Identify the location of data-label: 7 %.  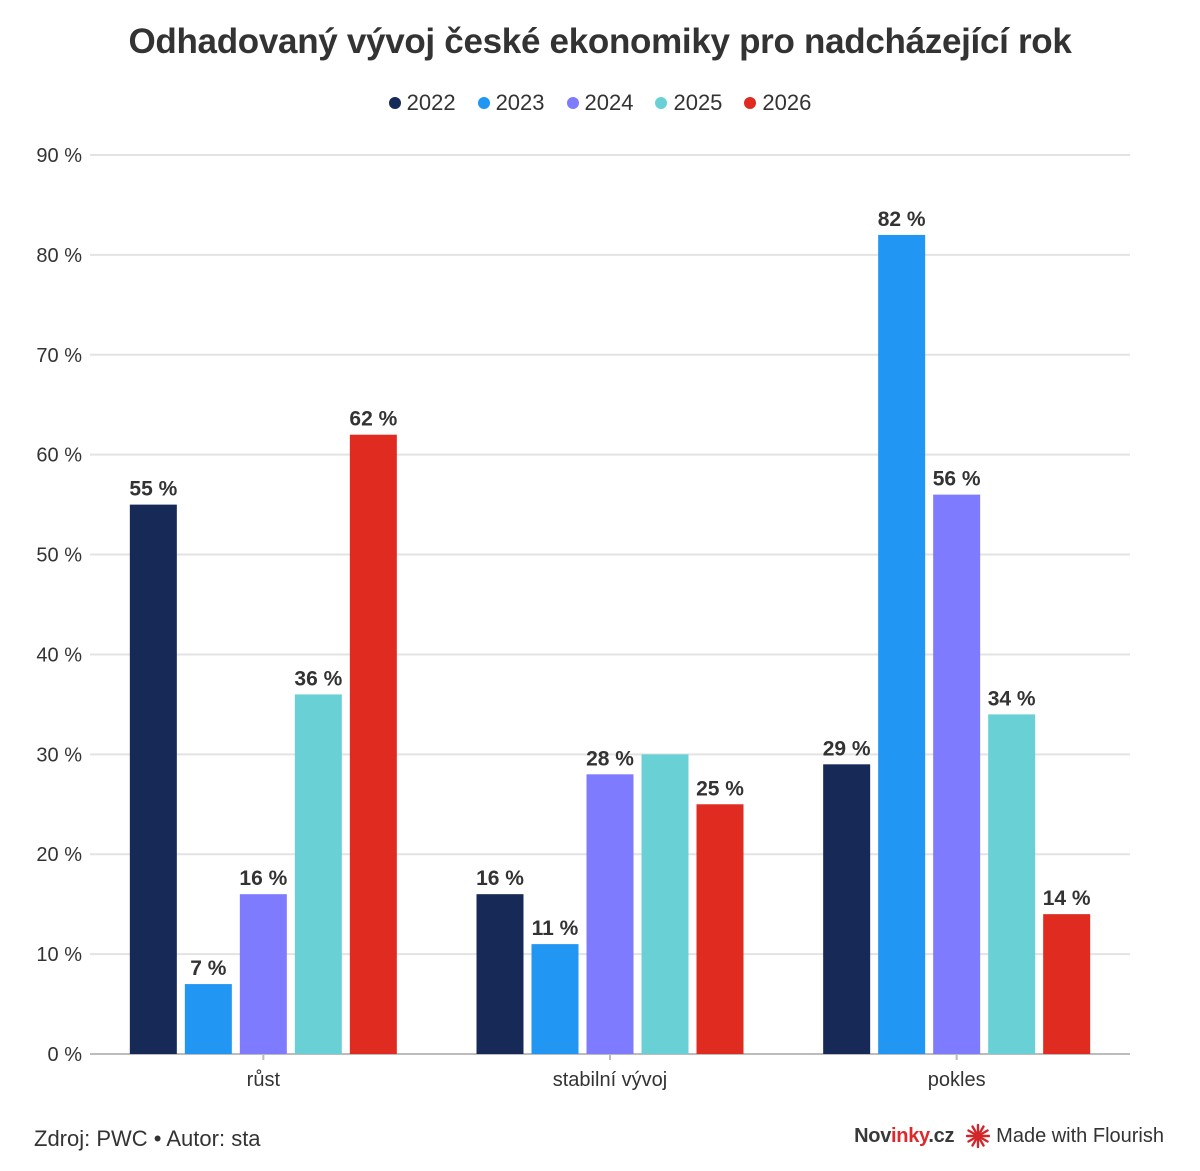
(208, 968).